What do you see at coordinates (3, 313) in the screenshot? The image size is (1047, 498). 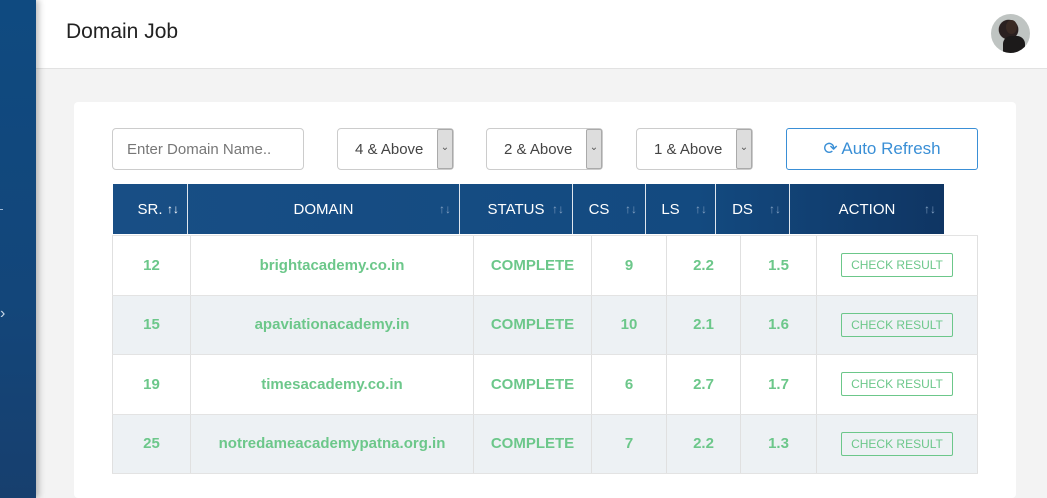 I see `sidebar-expand-chevron-icon: ›` at bounding box center [3, 313].